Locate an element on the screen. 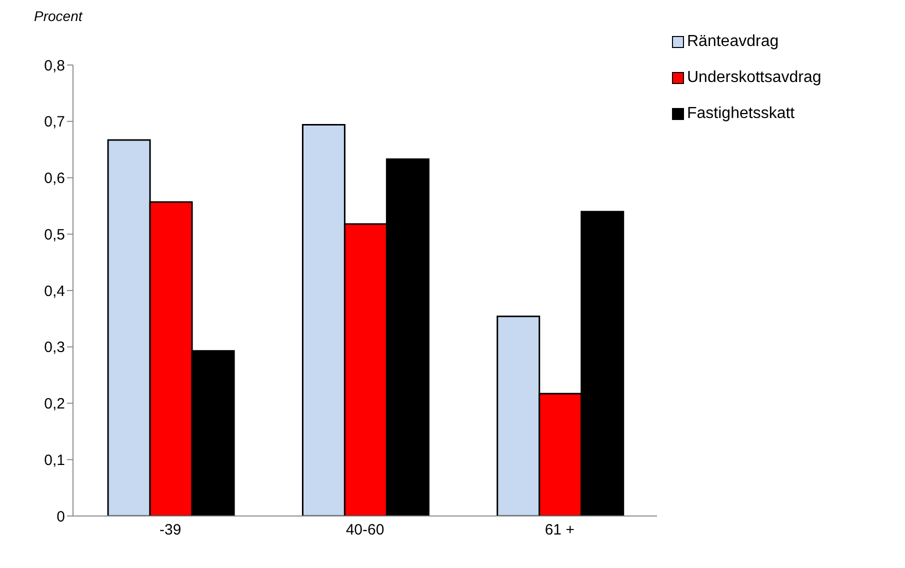 This screenshot has height=568, width=905. legend-label: Fastighetsskatt is located at coordinates (741, 114).